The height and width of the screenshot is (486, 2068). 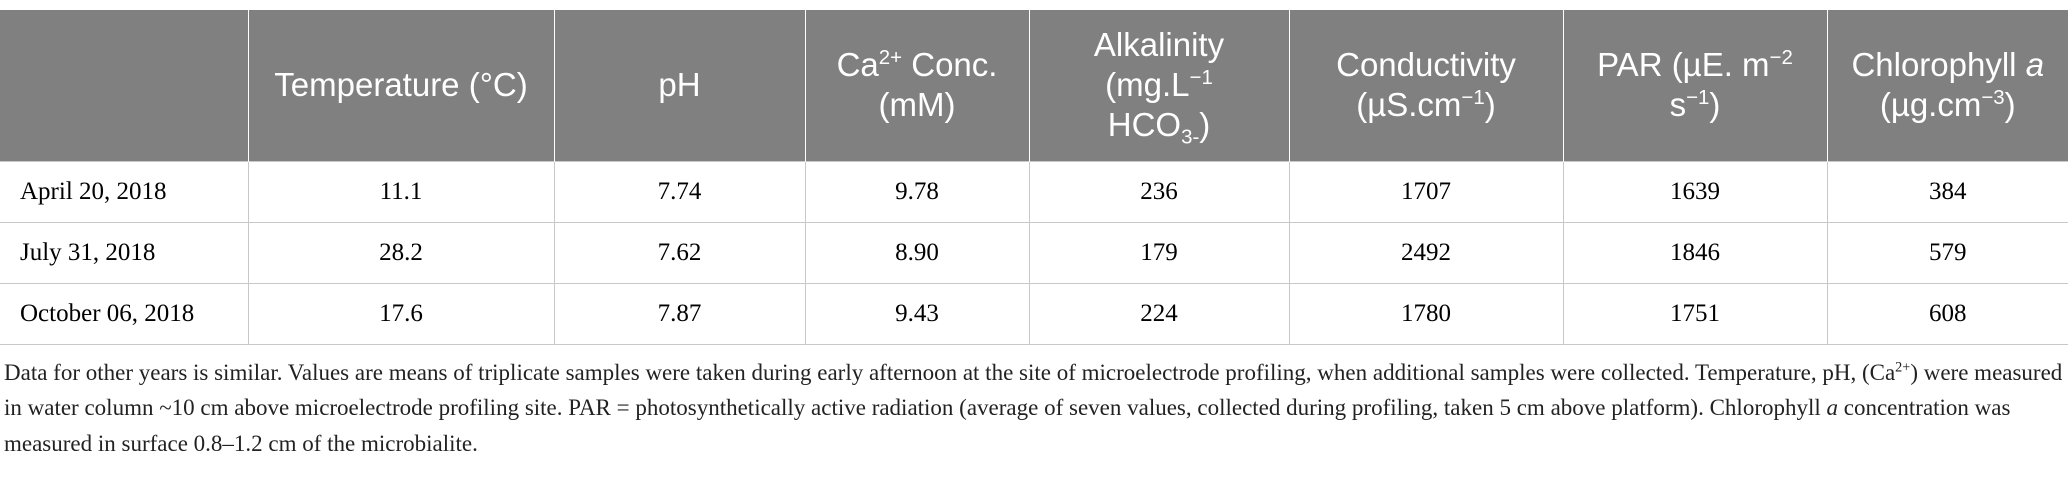 I want to click on column-header: pH, so click(x=679, y=85).